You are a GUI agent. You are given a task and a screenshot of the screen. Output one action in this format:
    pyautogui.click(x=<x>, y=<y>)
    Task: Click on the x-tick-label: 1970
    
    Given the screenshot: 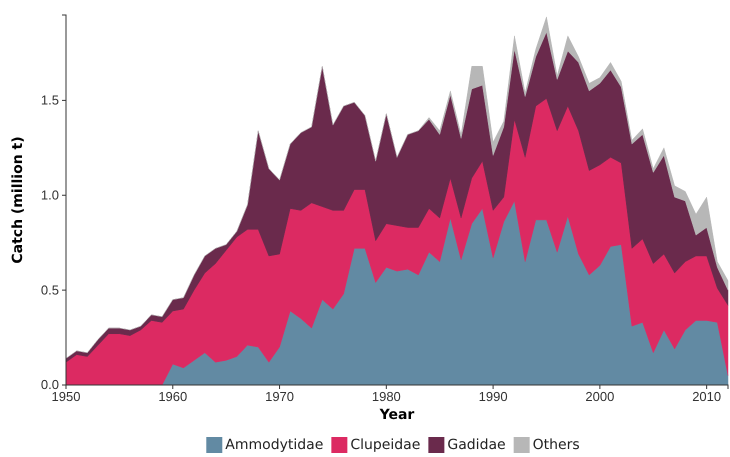 What is the action you would take?
    pyautogui.click(x=279, y=396)
    